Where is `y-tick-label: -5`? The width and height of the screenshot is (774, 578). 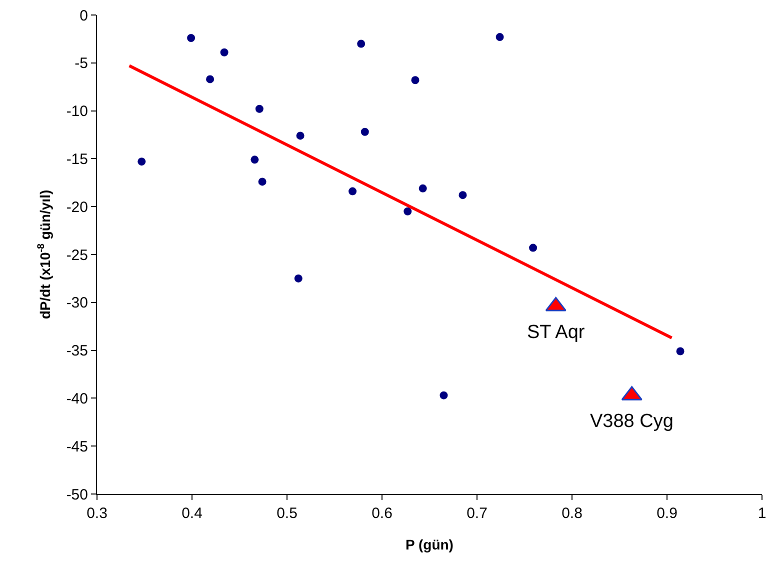
y-tick-label: -5 is located at coordinates (81, 63).